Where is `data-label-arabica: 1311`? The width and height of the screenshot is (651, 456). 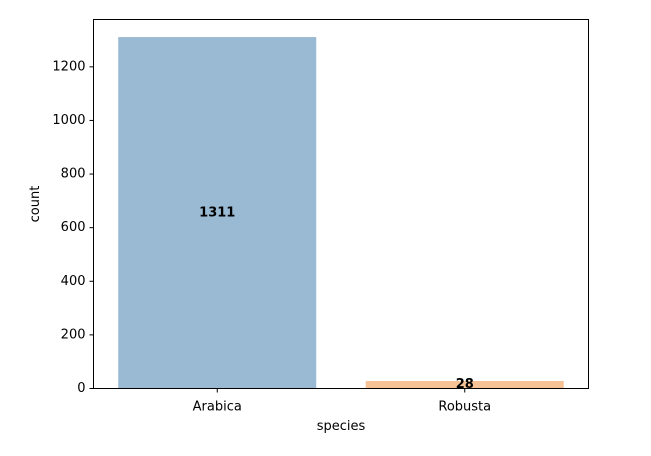 data-label-arabica: 1311 is located at coordinates (217, 212).